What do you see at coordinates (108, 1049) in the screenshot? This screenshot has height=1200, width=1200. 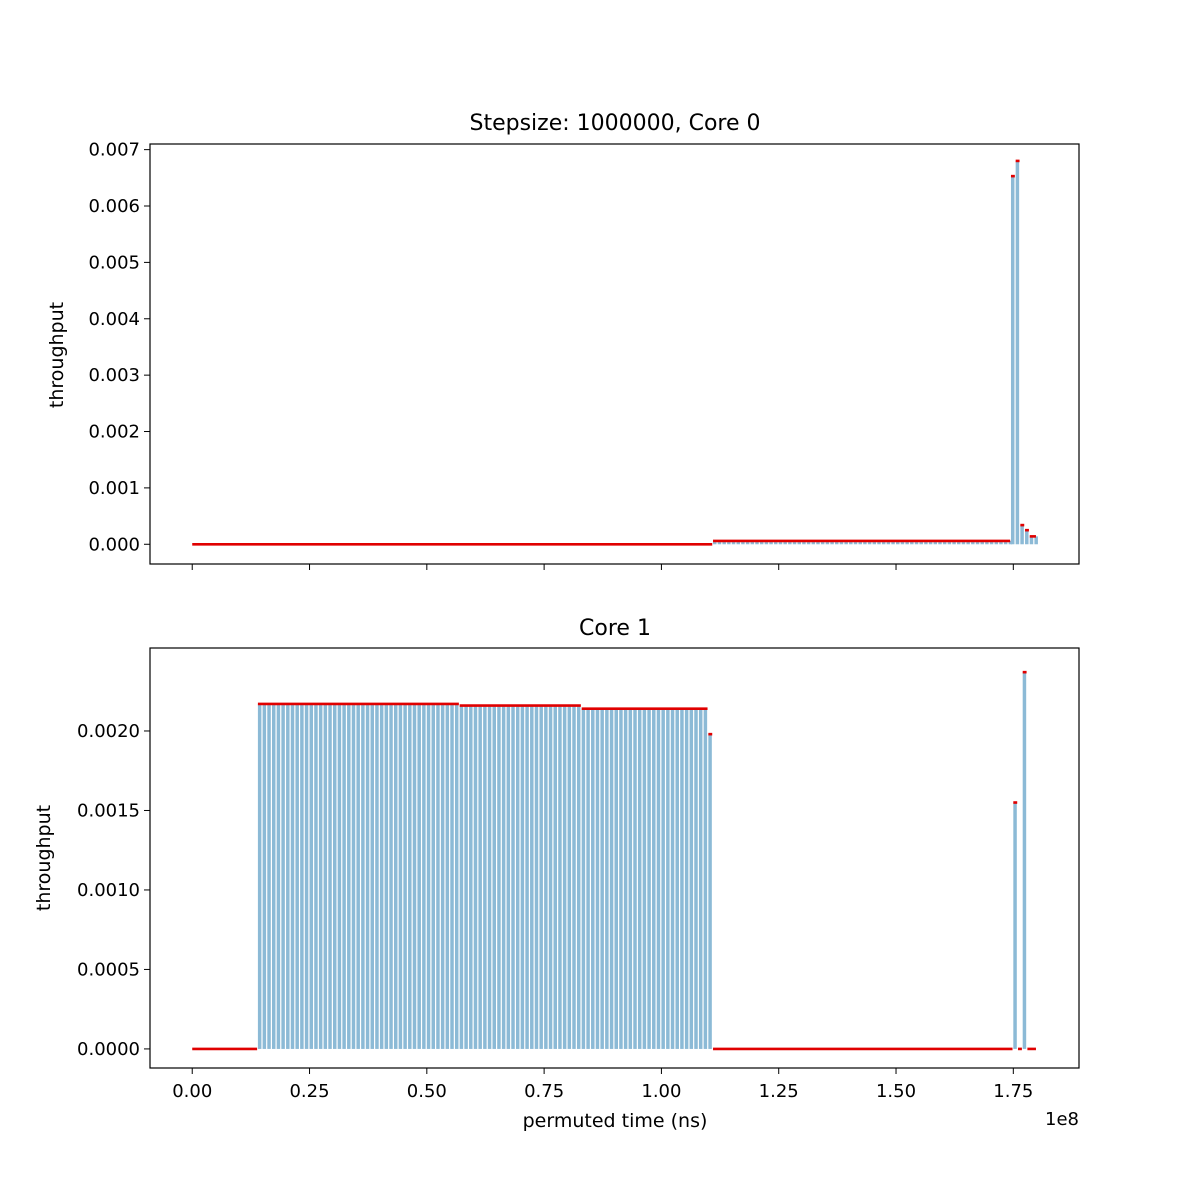 I see `bottom-y-tick-label: 0.0000` at bounding box center [108, 1049].